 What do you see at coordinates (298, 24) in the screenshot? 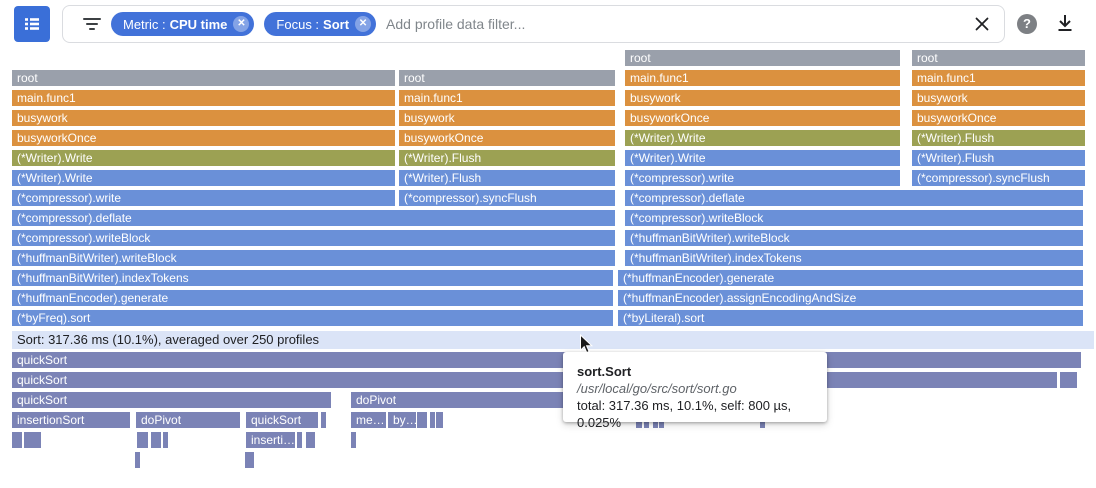
I see `chip-key: Focus :` at bounding box center [298, 24].